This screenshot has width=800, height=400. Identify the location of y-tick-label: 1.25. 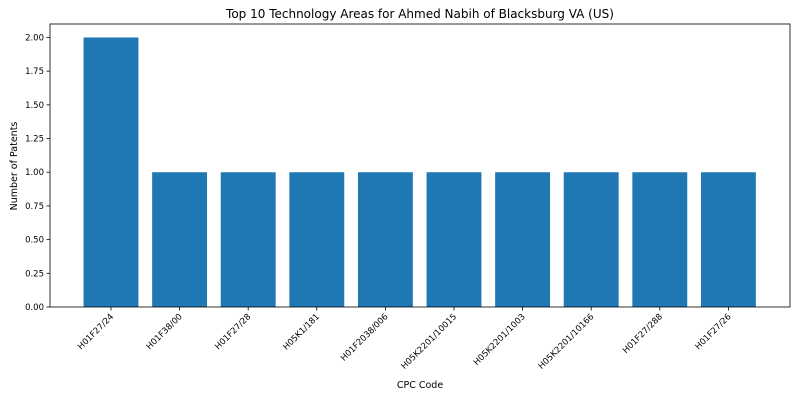
(34, 140).